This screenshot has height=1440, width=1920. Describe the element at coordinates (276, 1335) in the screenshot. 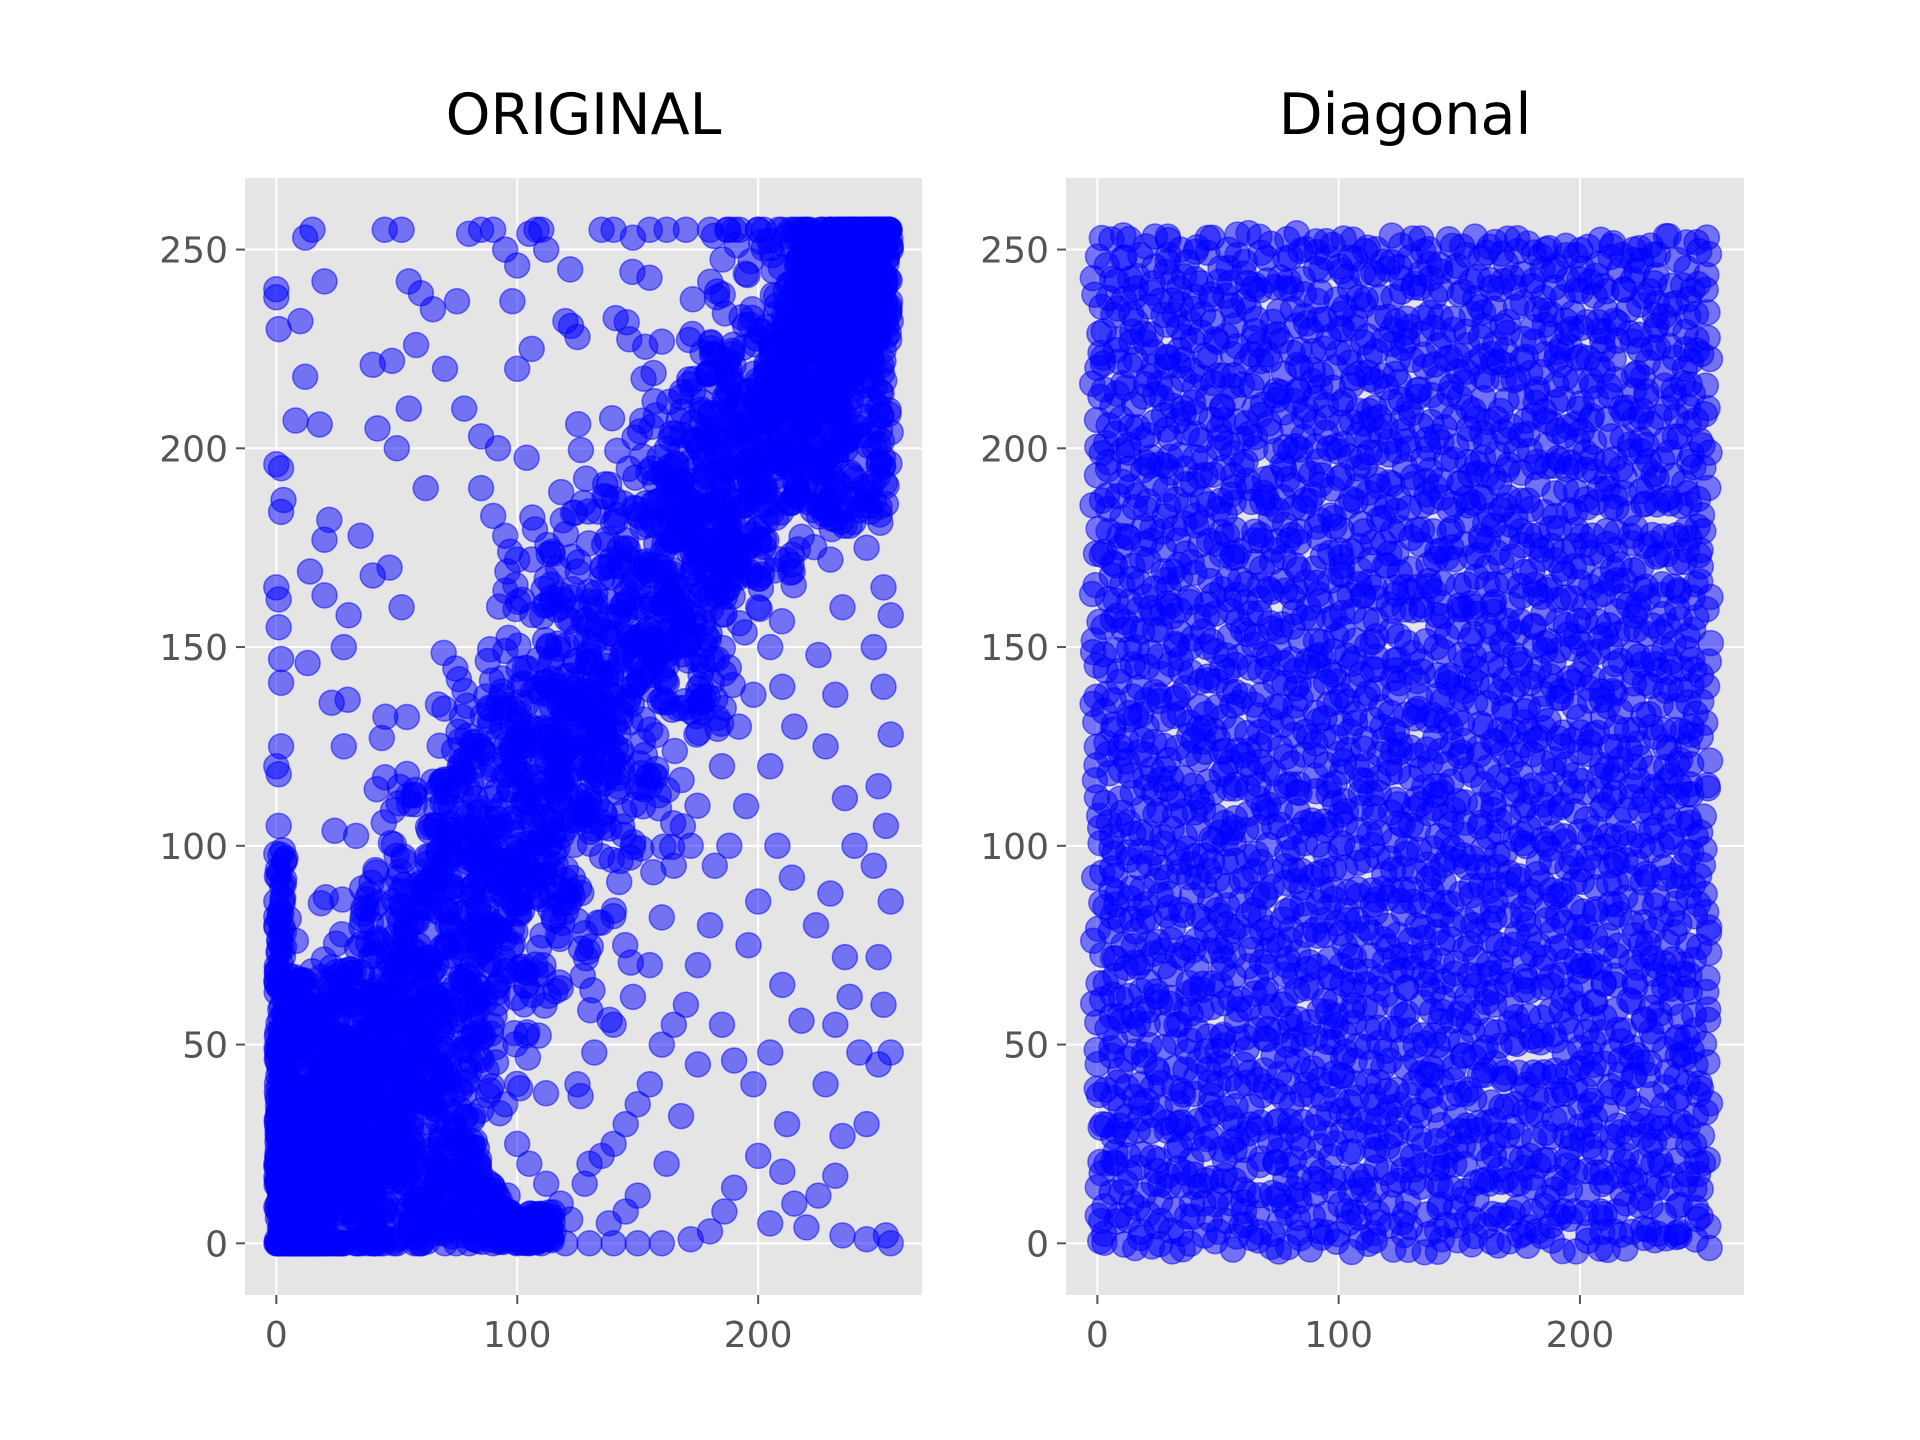

I see `x-tick-label: 0` at that location.